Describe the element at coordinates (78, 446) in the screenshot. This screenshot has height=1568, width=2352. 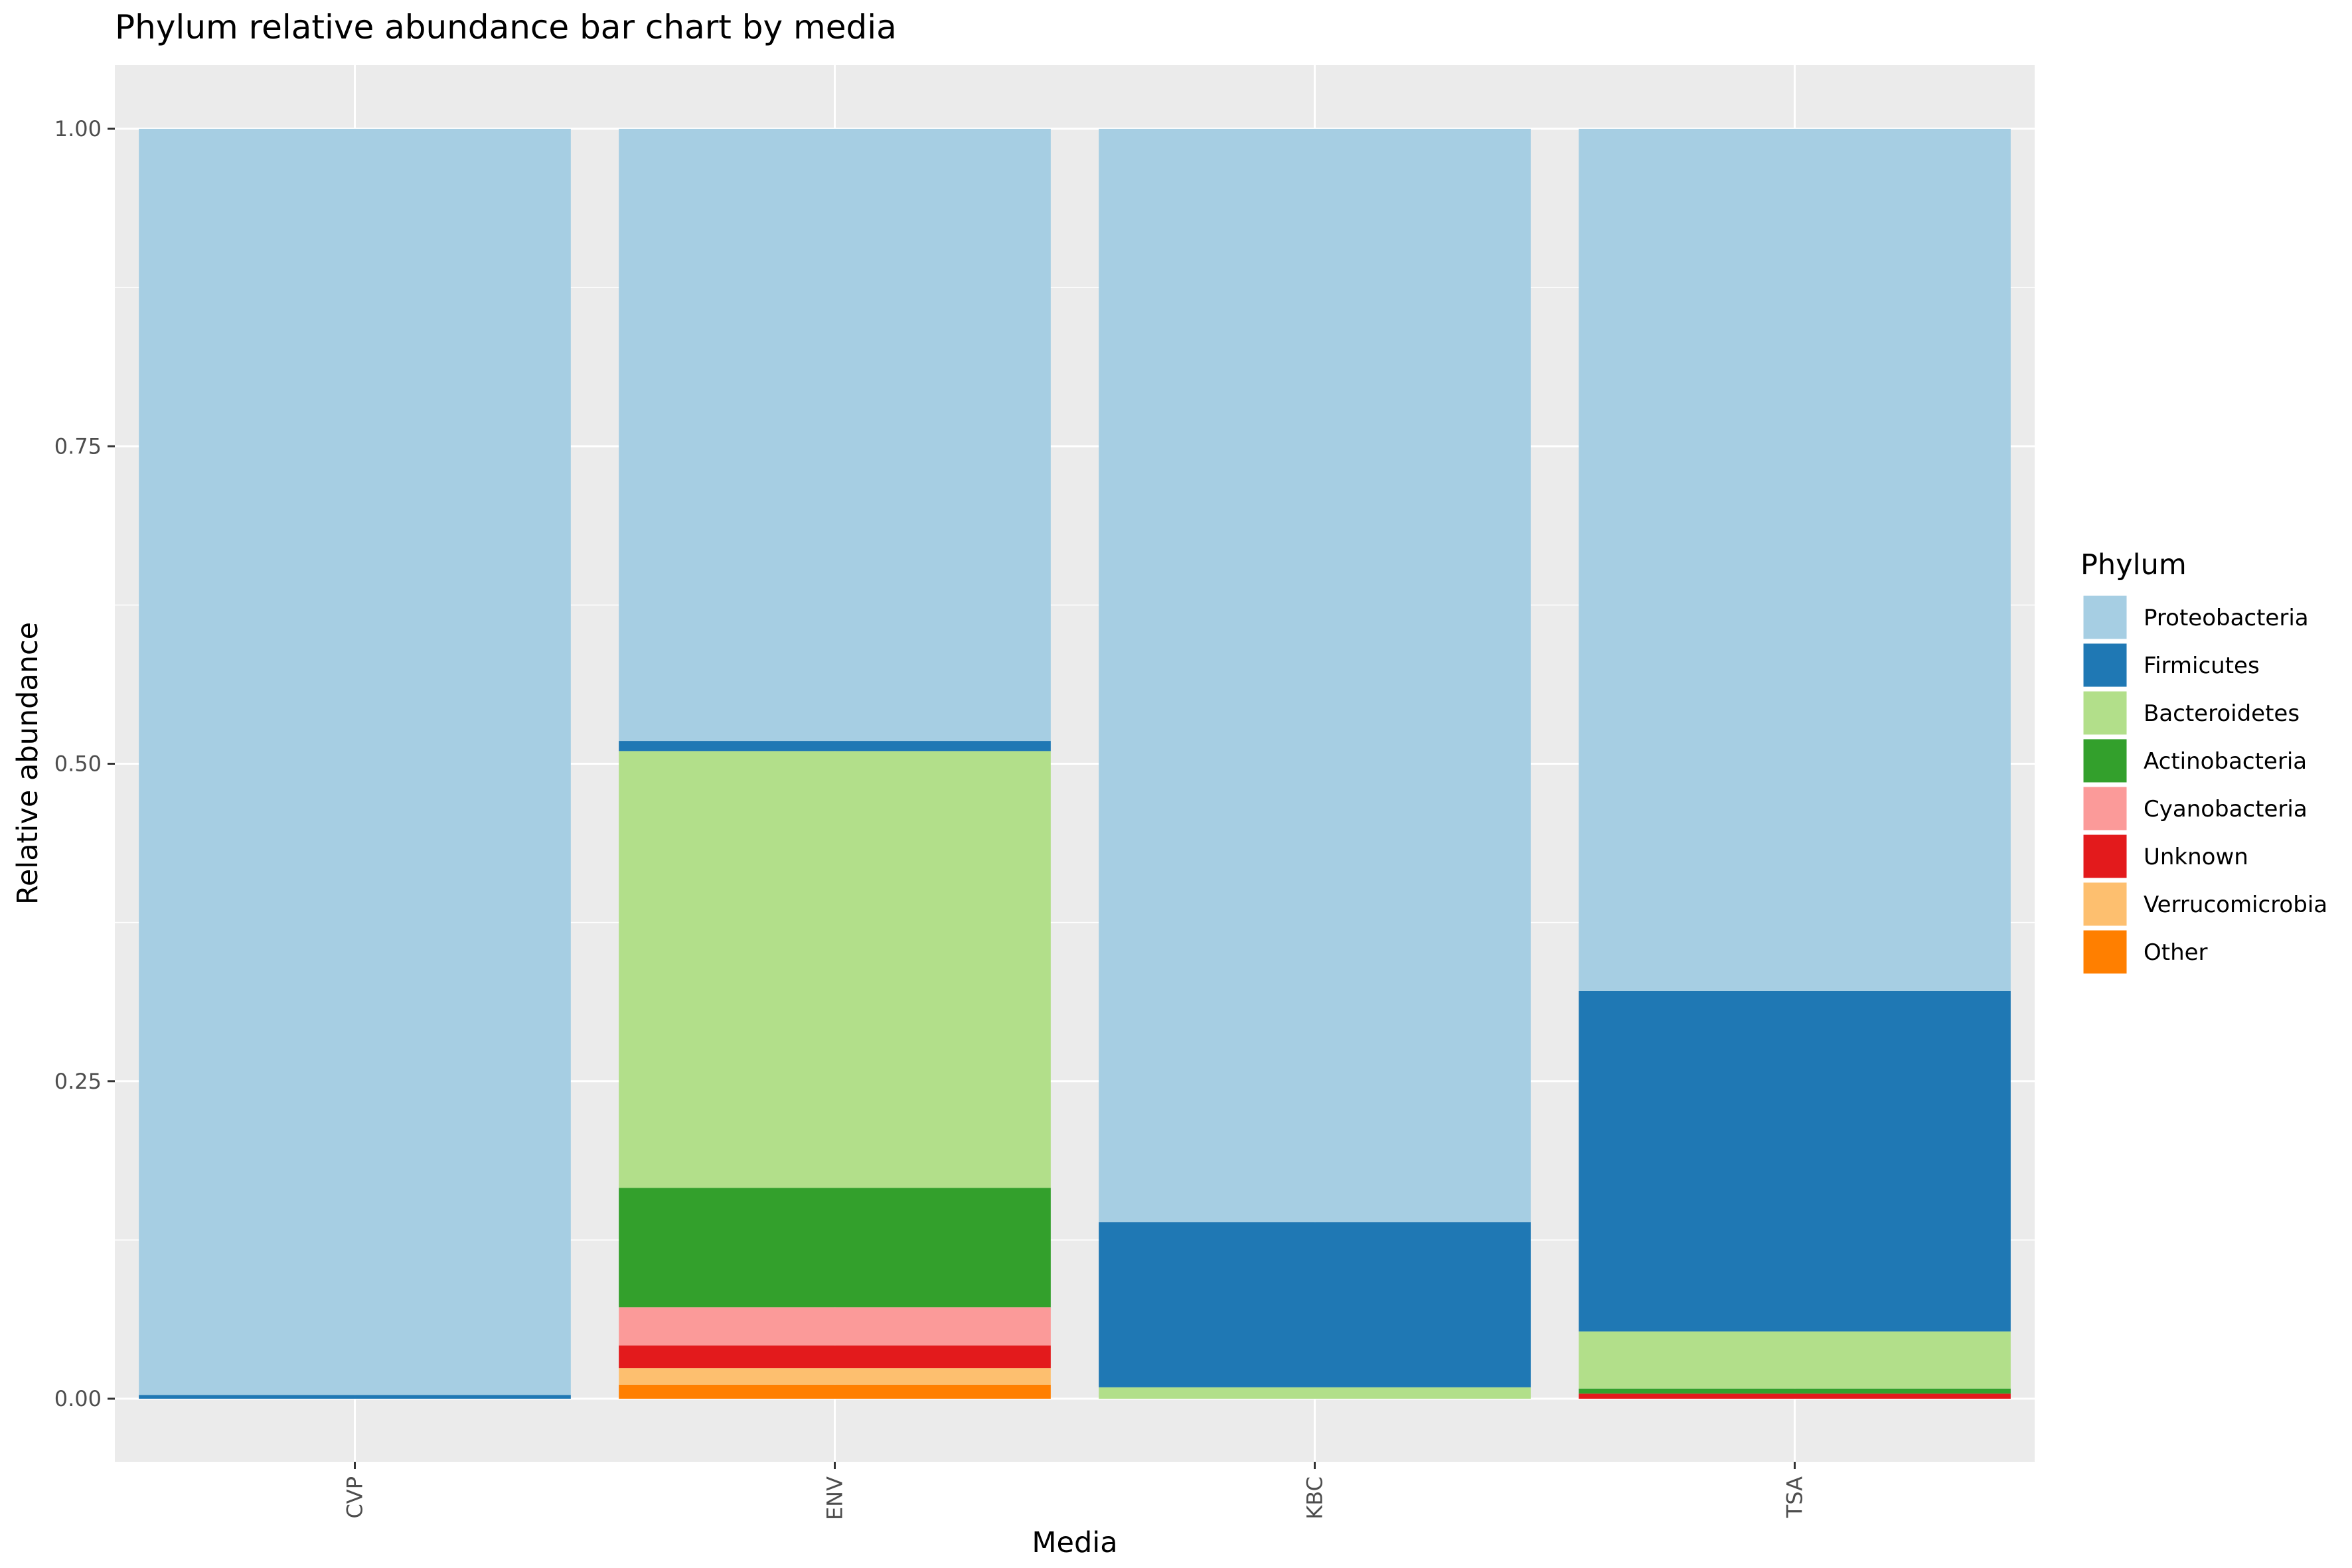
I see `y-tick-label: 0.75` at that location.